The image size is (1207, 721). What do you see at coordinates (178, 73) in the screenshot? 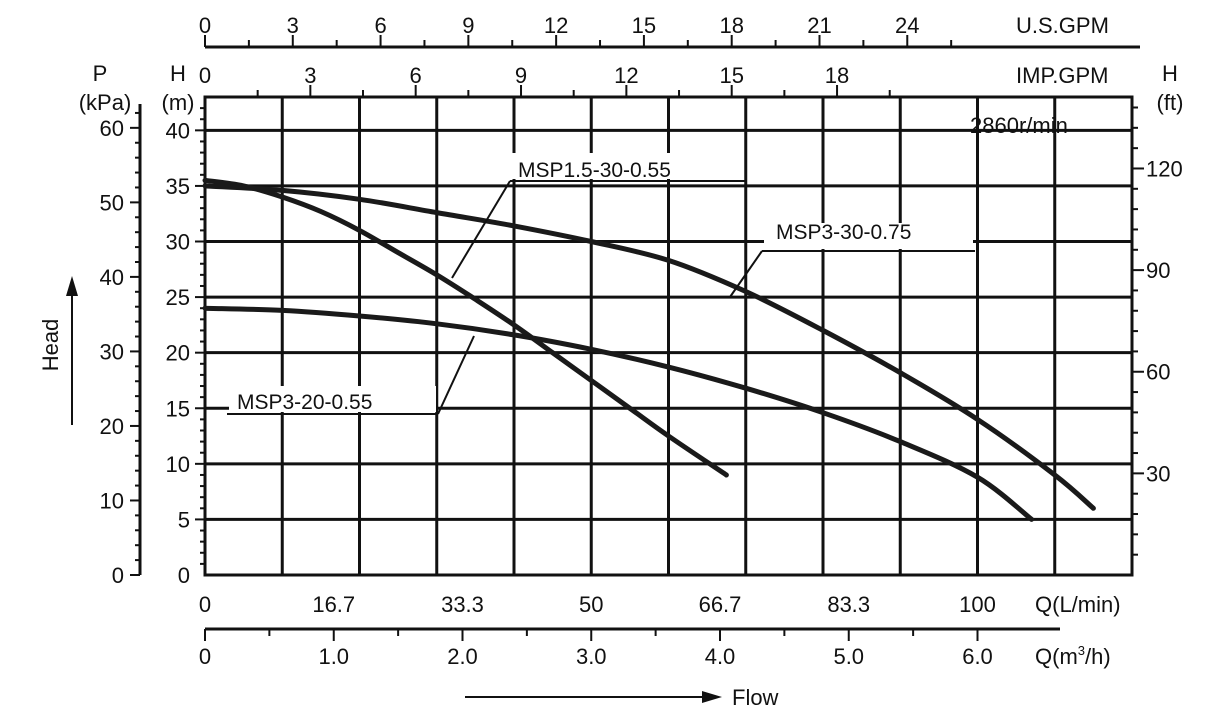
I see `head-m-title: H` at bounding box center [178, 73].